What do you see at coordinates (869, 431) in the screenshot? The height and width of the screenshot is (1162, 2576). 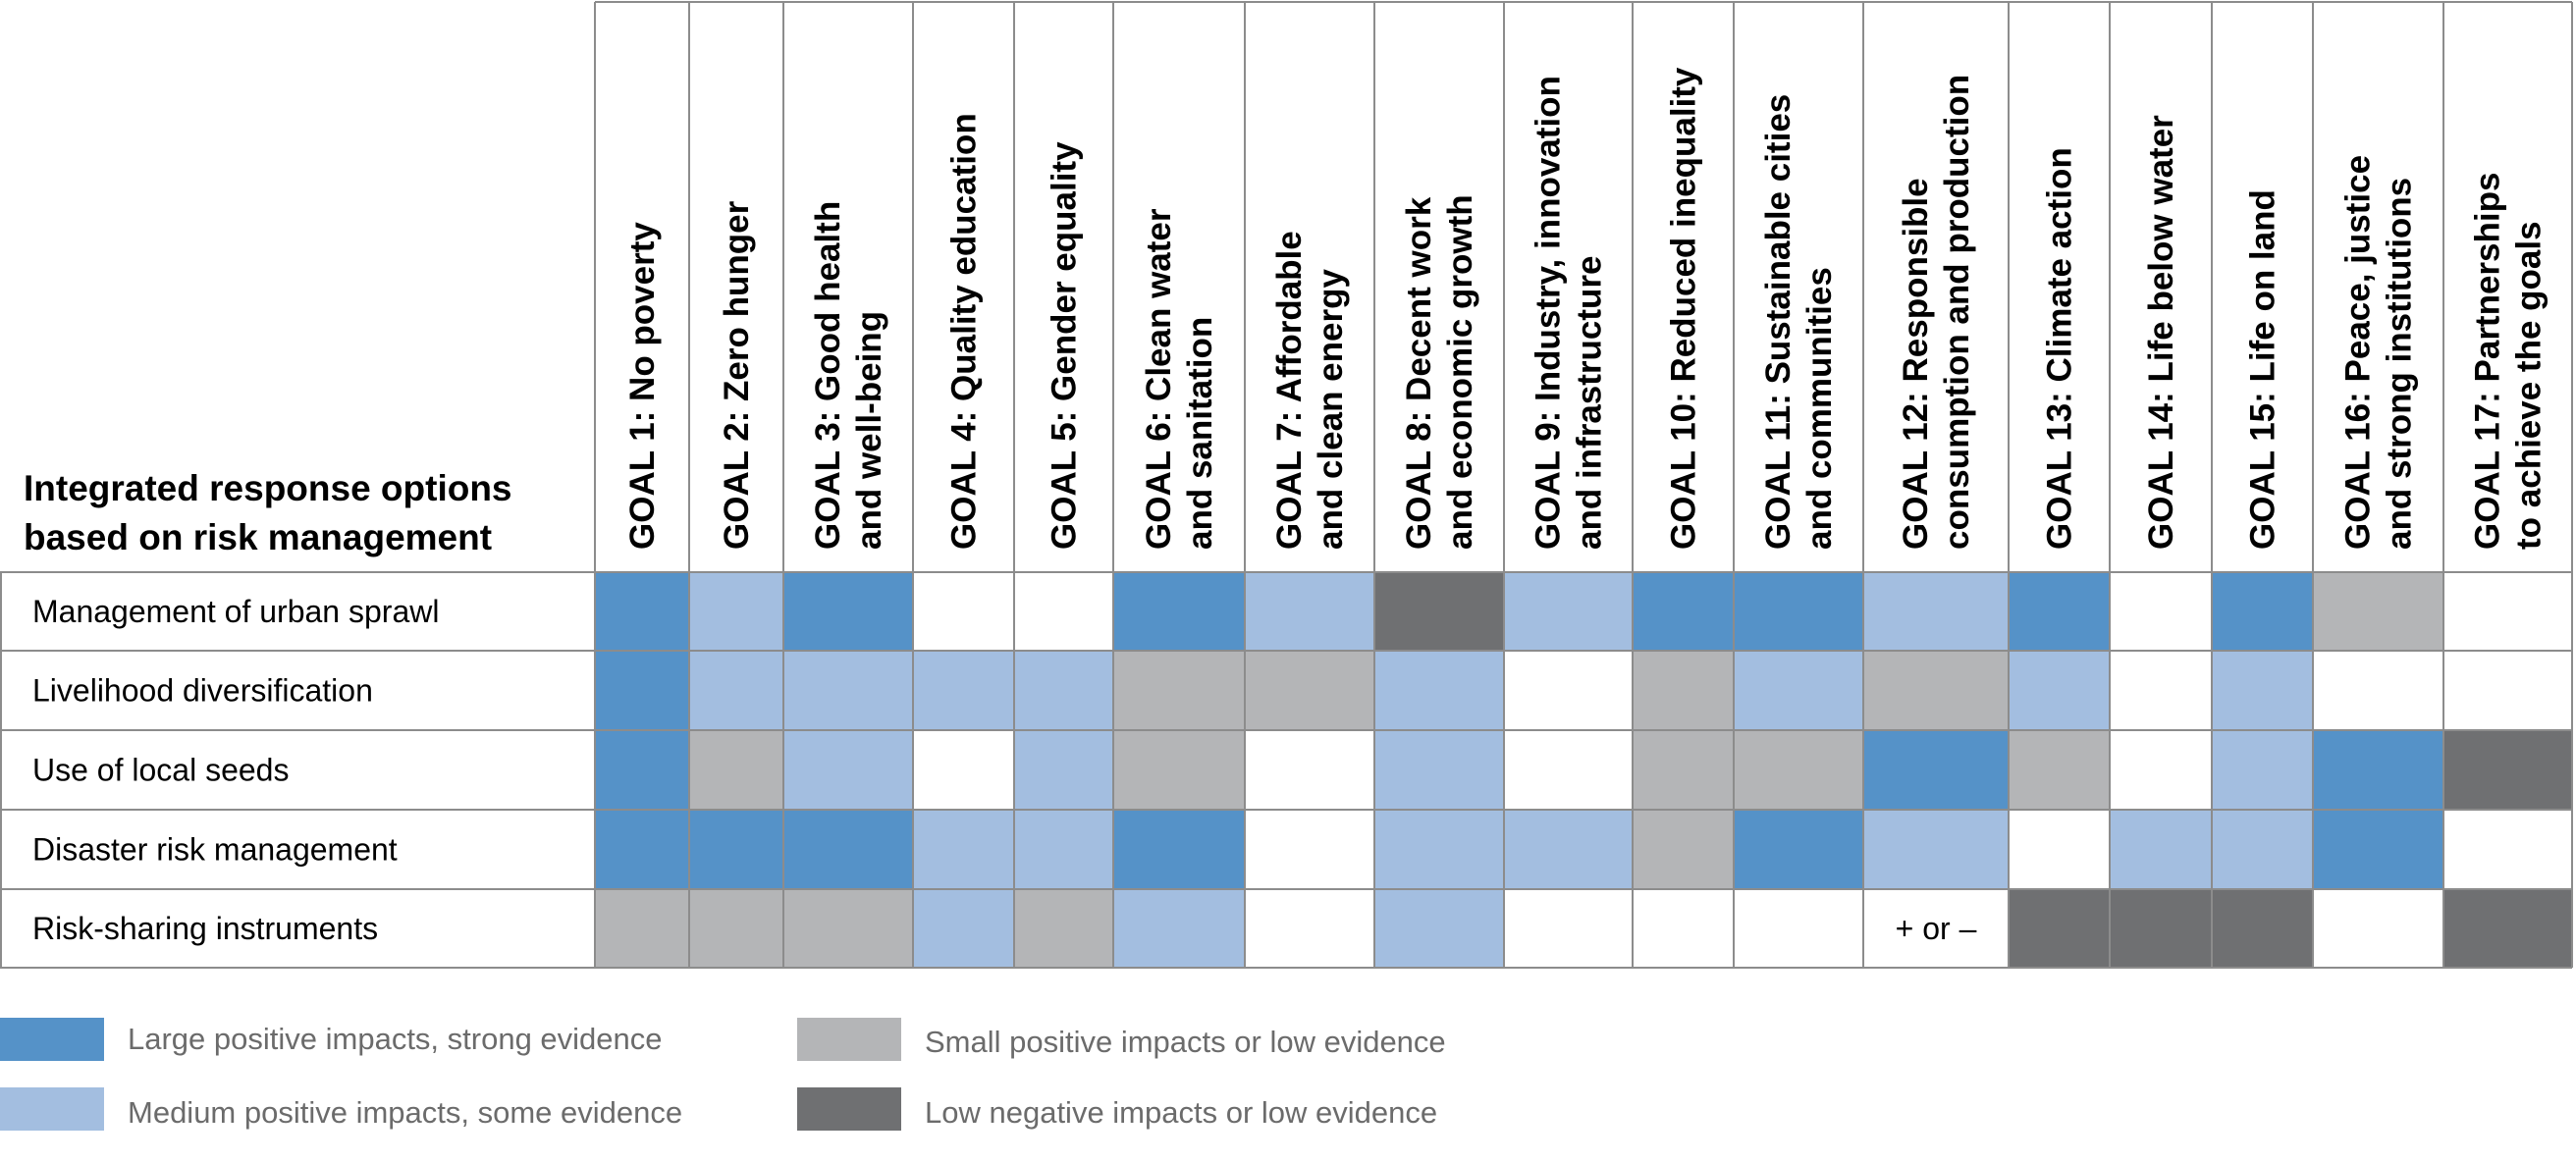 I see `column-header-goal: and well-being` at bounding box center [869, 431].